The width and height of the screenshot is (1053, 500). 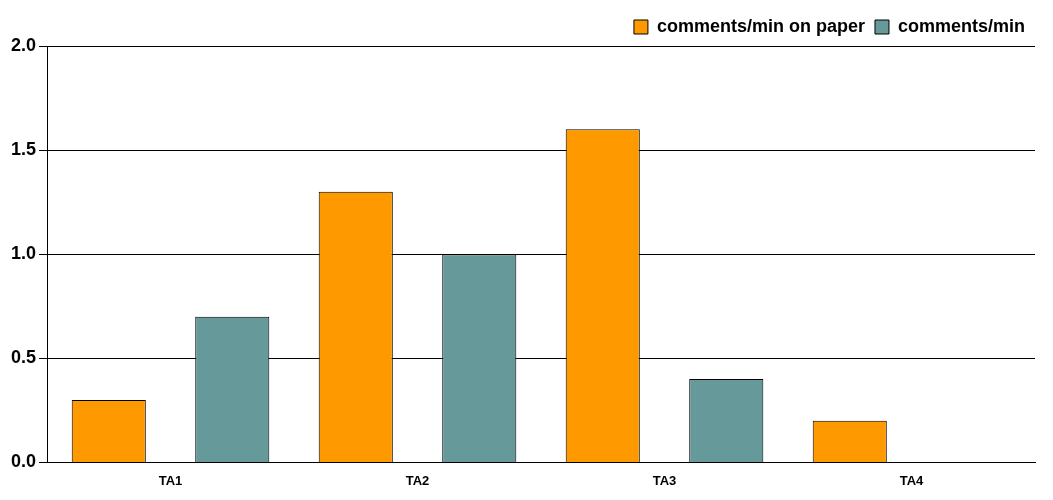 What do you see at coordinates (23, 357) in the screenshot?
I see `y-tick-label: 0.5` at bounding box center [23, 357].